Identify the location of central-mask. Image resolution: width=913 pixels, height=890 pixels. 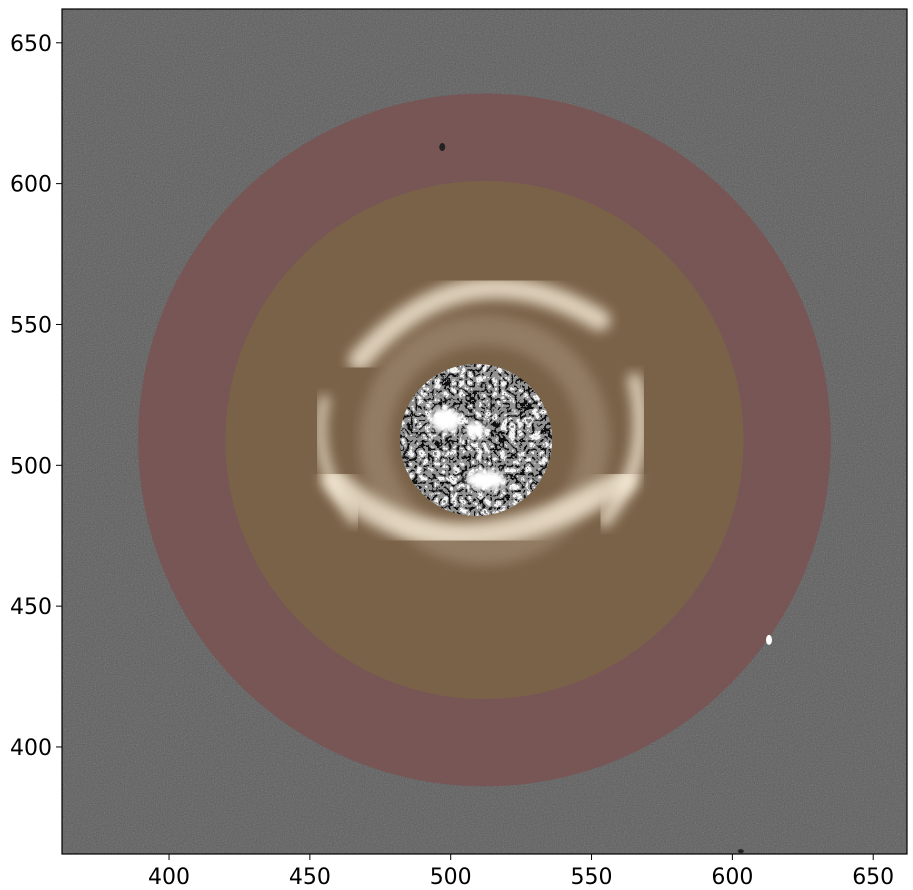
(476, 439).